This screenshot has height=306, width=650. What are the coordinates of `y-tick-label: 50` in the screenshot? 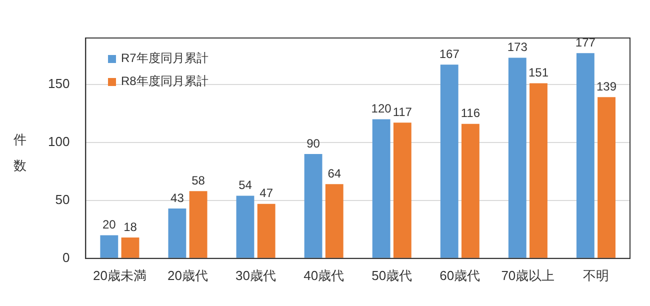 It's located at (62, 199).